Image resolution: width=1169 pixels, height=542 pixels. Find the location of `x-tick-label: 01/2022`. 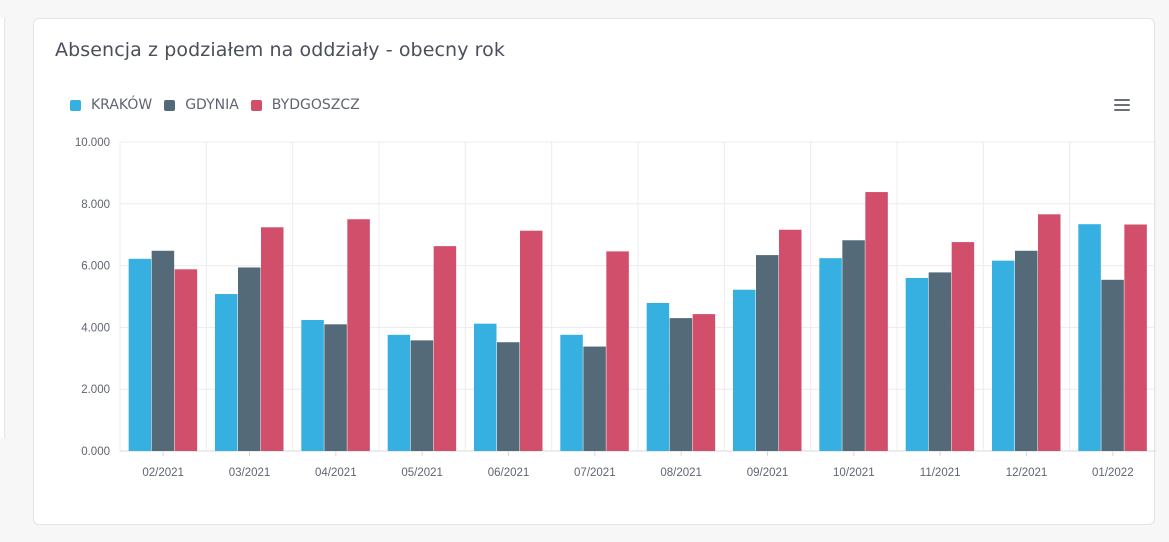

x-tick-label: 01/2022 is located at coordinates (1113, 473).